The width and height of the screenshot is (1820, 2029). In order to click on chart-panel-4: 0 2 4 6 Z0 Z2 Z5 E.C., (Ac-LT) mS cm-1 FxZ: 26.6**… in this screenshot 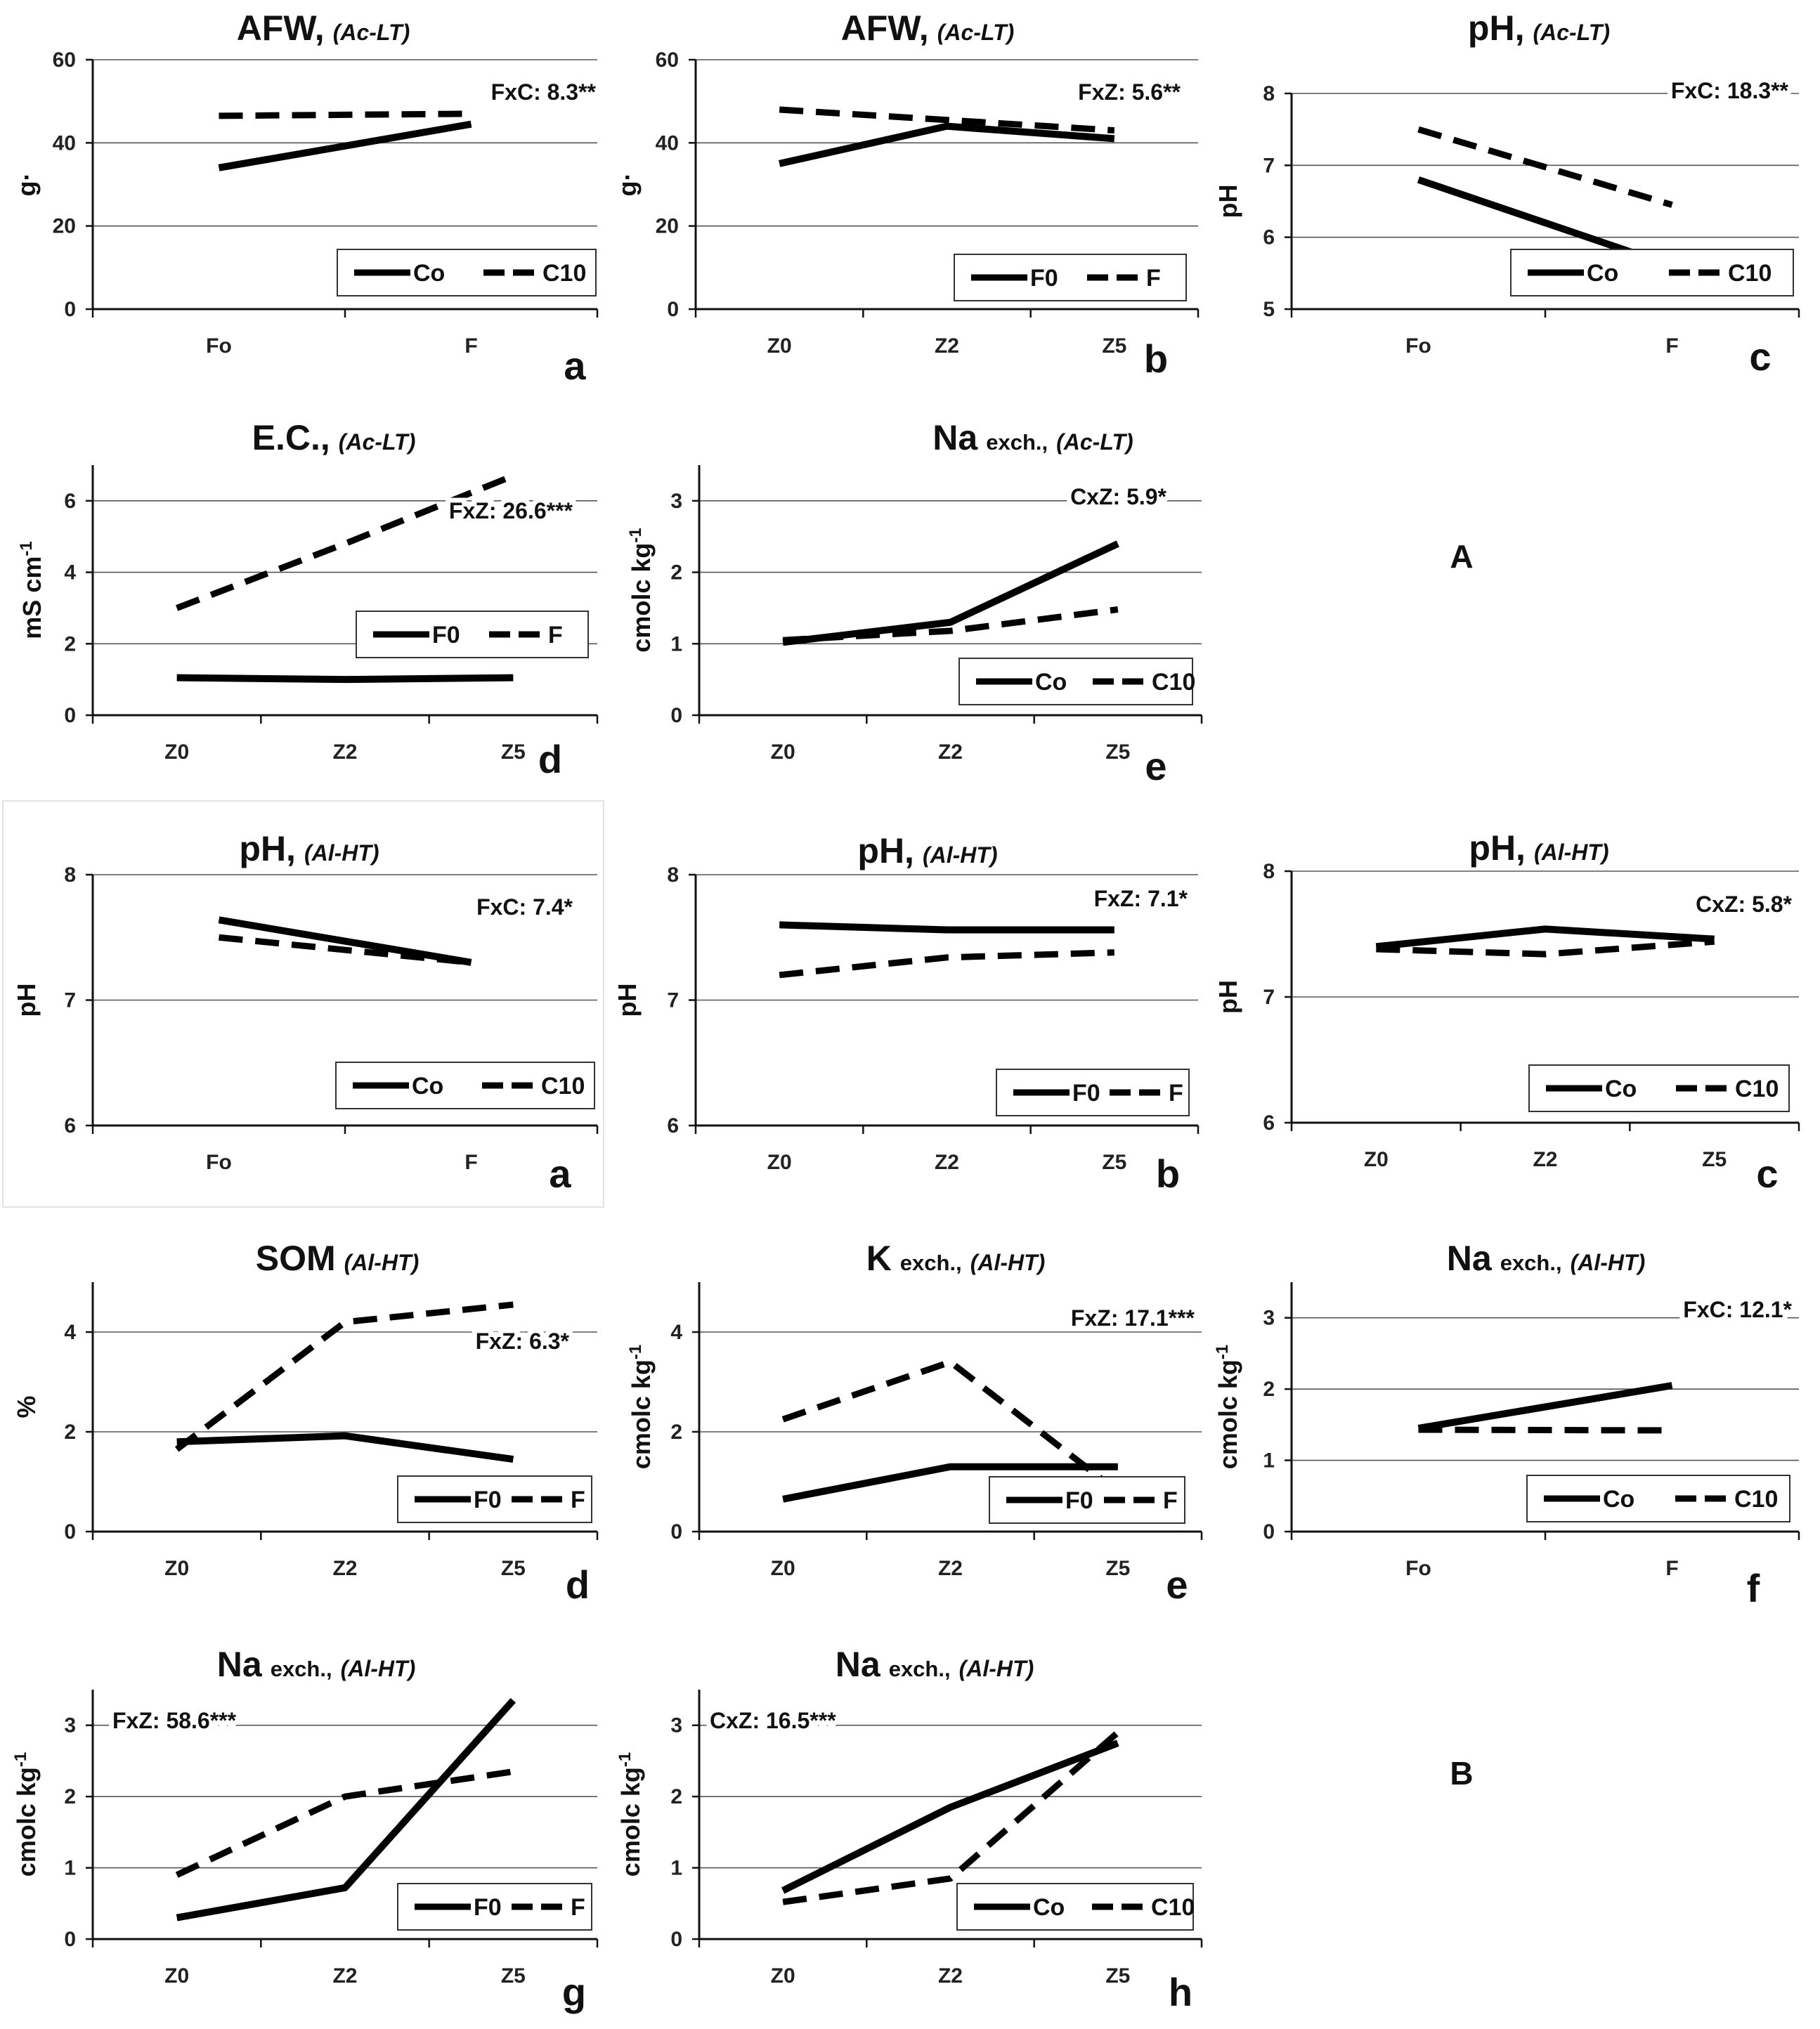, I will do `click(308, 600)`.